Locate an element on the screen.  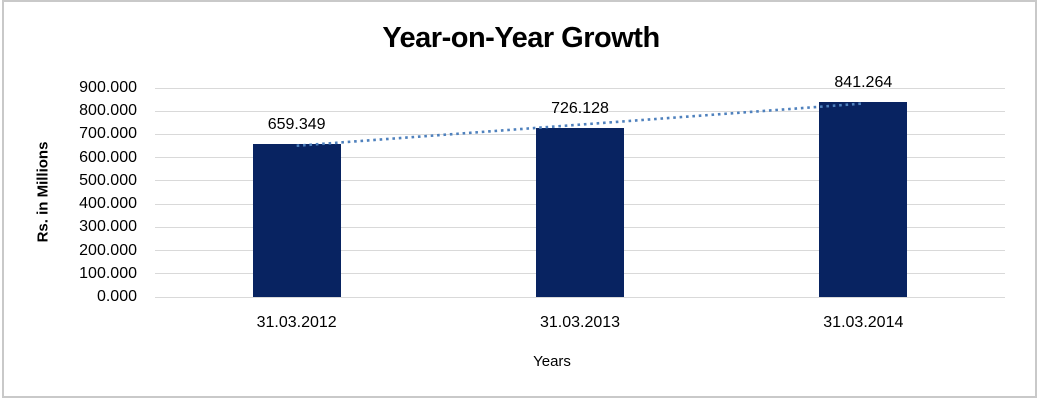
bar-data-label: 726.128 is located at coordinates (580, 109).